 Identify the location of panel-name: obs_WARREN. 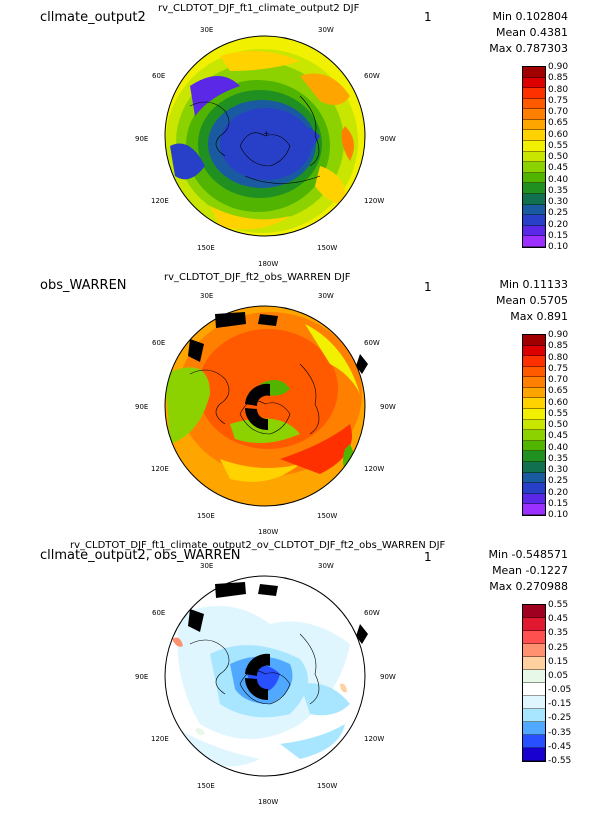
(83, 285).